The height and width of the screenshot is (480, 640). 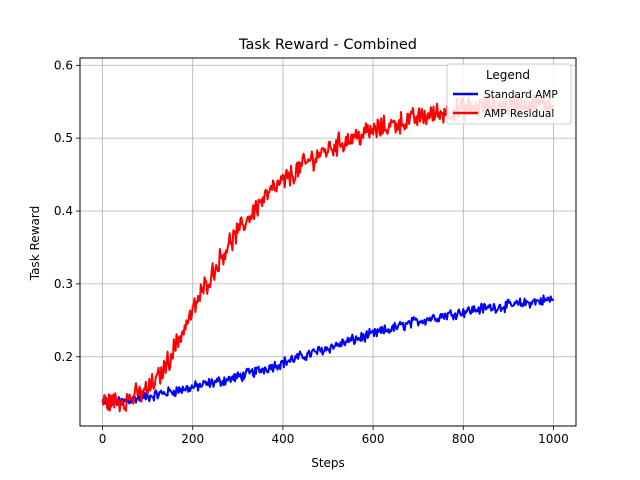 What do you see at coordinates (63, 138) in the screenshot?
I see `y-tick-label: 0.5` at bounding box center [63, 138].